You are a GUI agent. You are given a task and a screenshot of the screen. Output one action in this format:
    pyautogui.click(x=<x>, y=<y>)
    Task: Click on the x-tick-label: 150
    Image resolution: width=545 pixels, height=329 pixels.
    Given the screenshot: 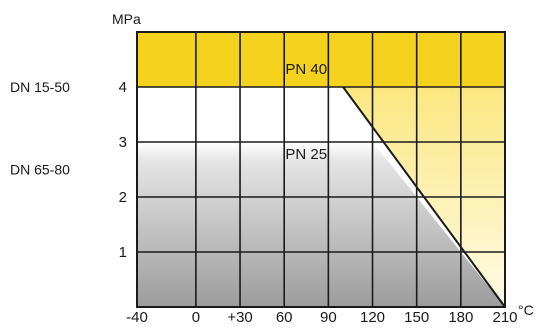 What is the action you would take?
    pyautogui.click(x=416, y=317)
    